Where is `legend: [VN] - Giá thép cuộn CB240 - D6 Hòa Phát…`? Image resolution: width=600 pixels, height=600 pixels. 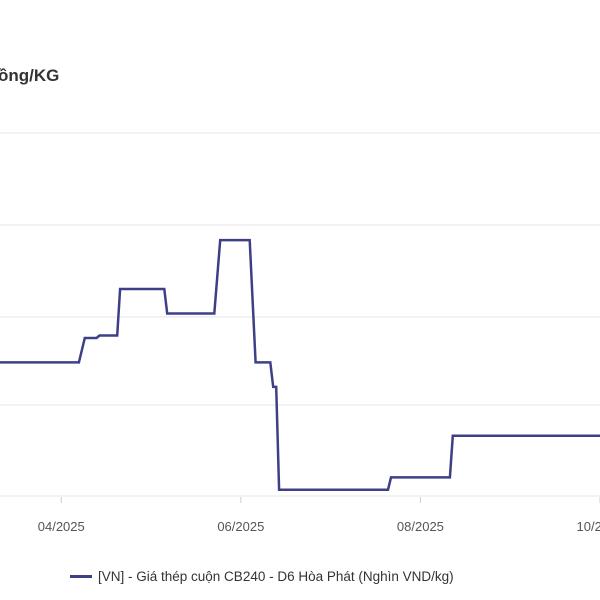
legend: [VN] - Giá thép cuộn CB240 - D6 Hòa Phát… is located at coordinates (262, 576).